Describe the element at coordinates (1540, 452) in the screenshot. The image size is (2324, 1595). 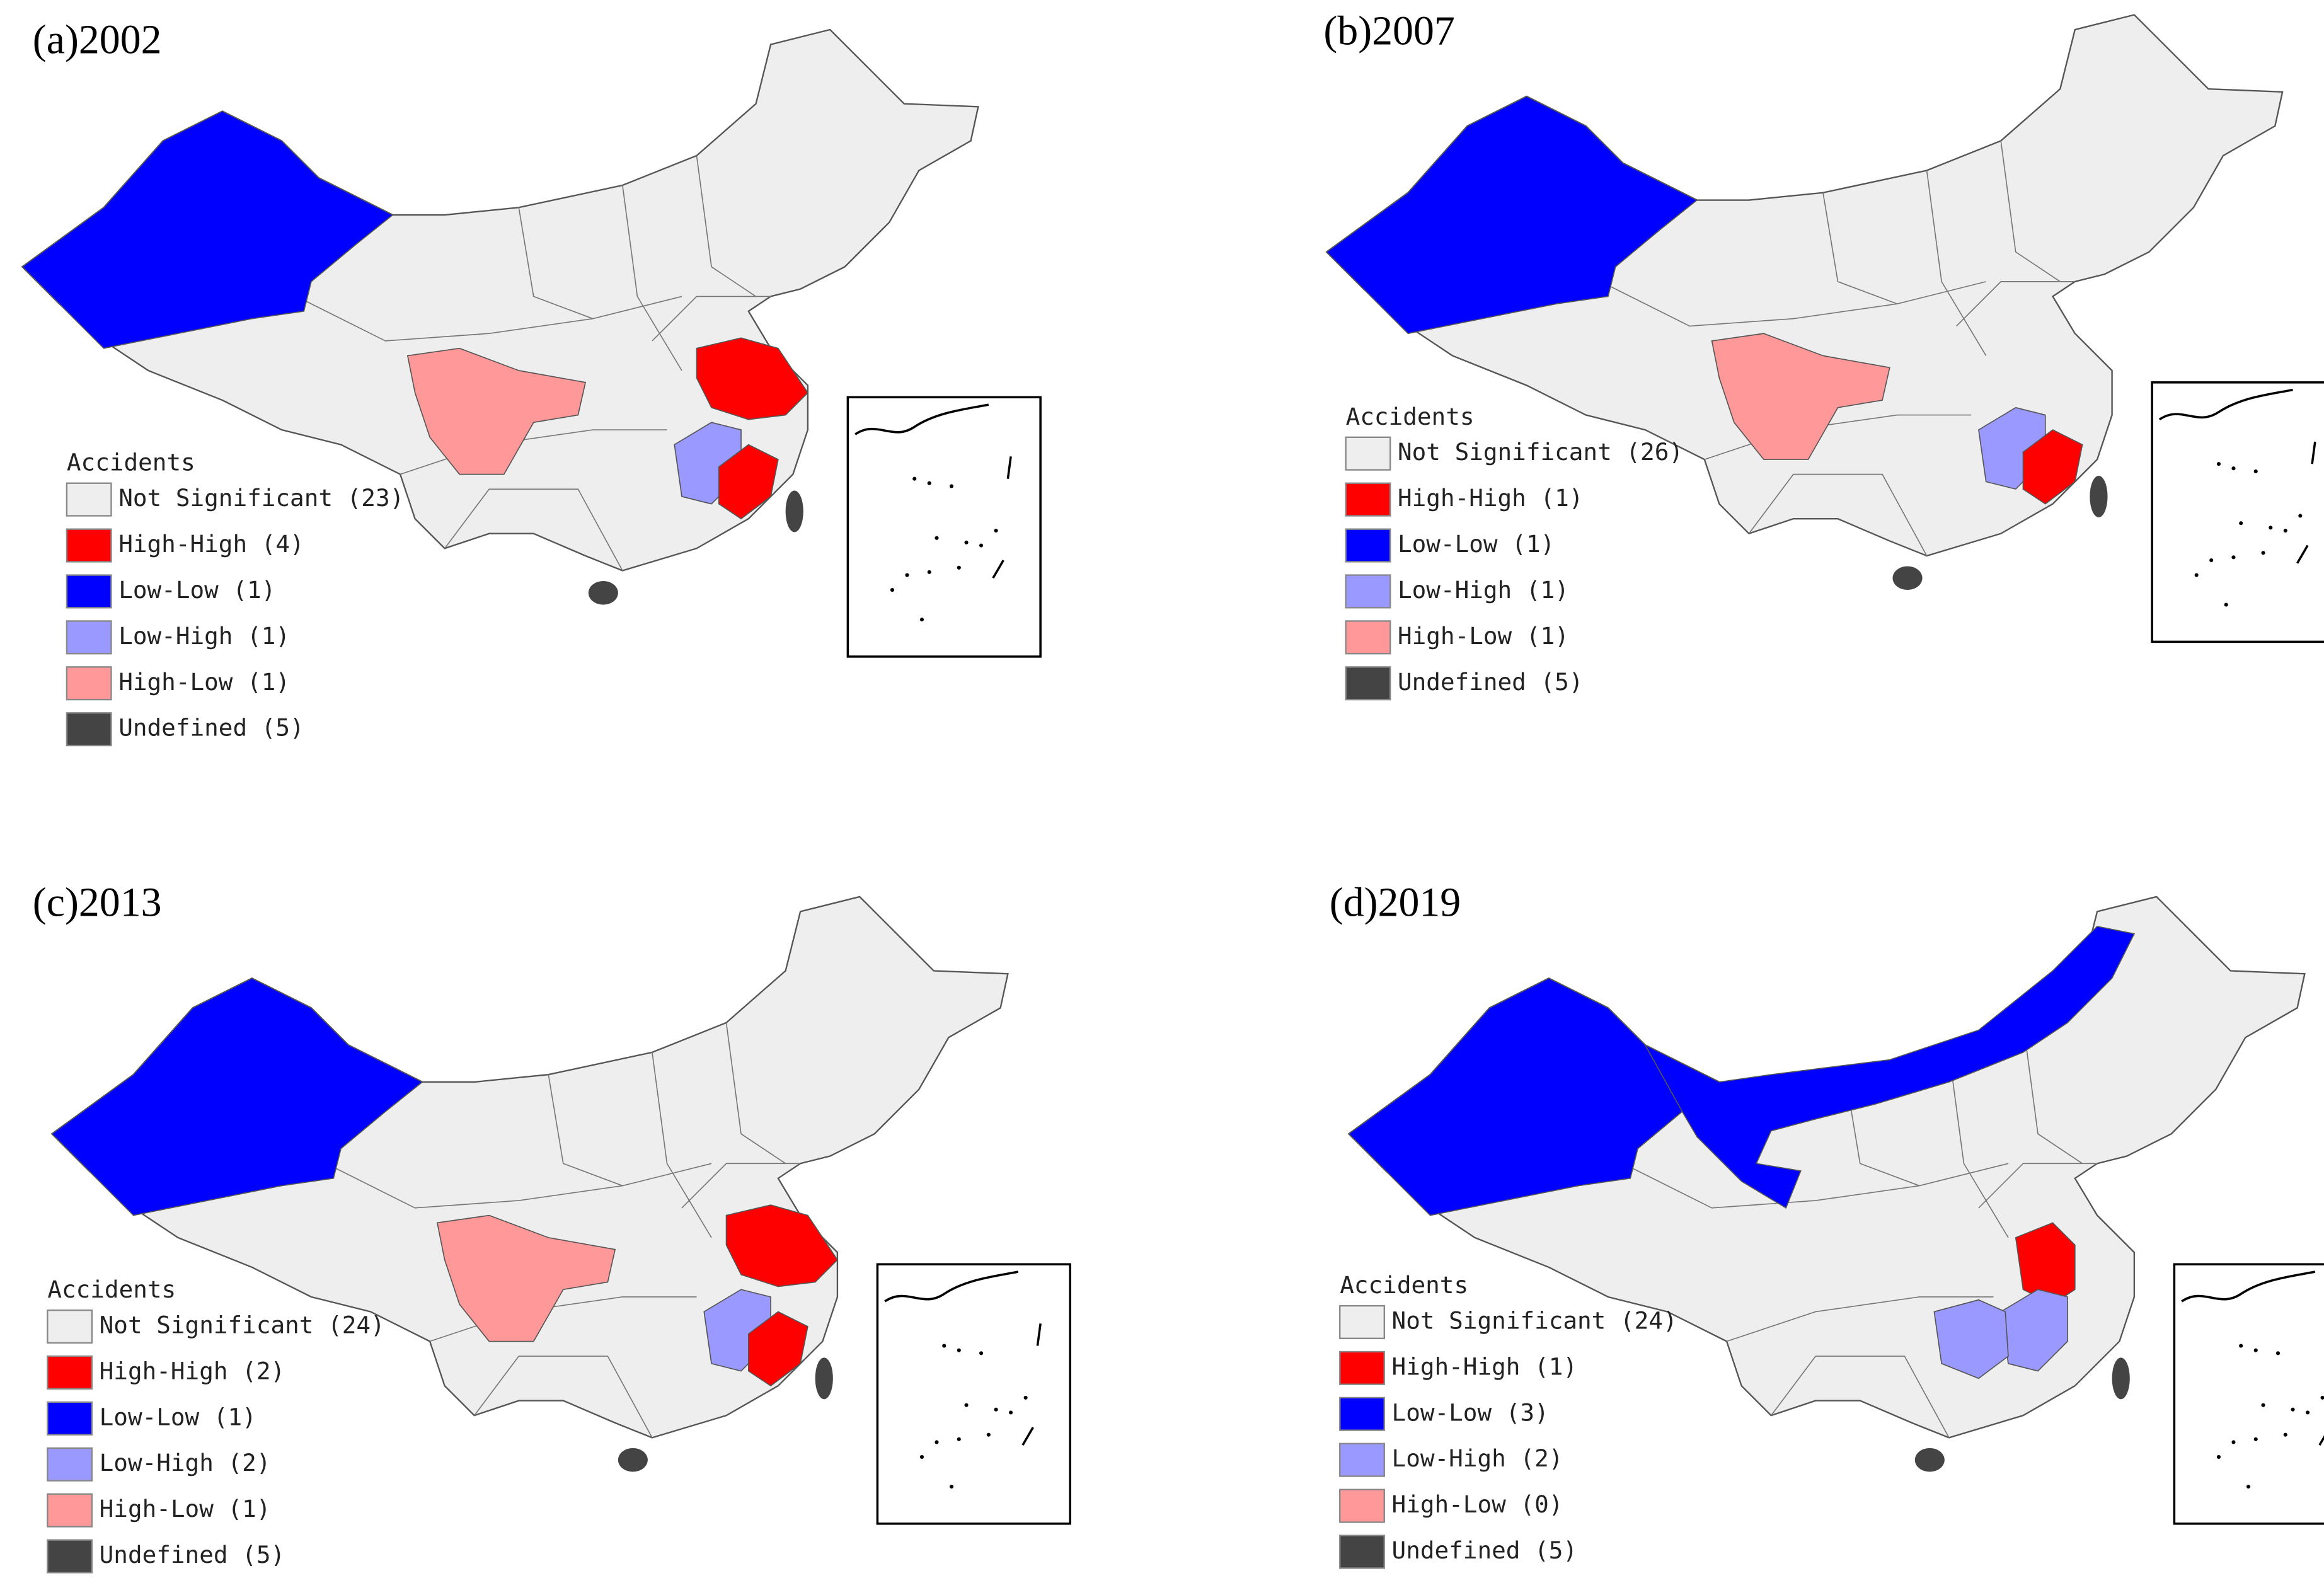
I see `legend-label: Not Significant (26)` at that location.